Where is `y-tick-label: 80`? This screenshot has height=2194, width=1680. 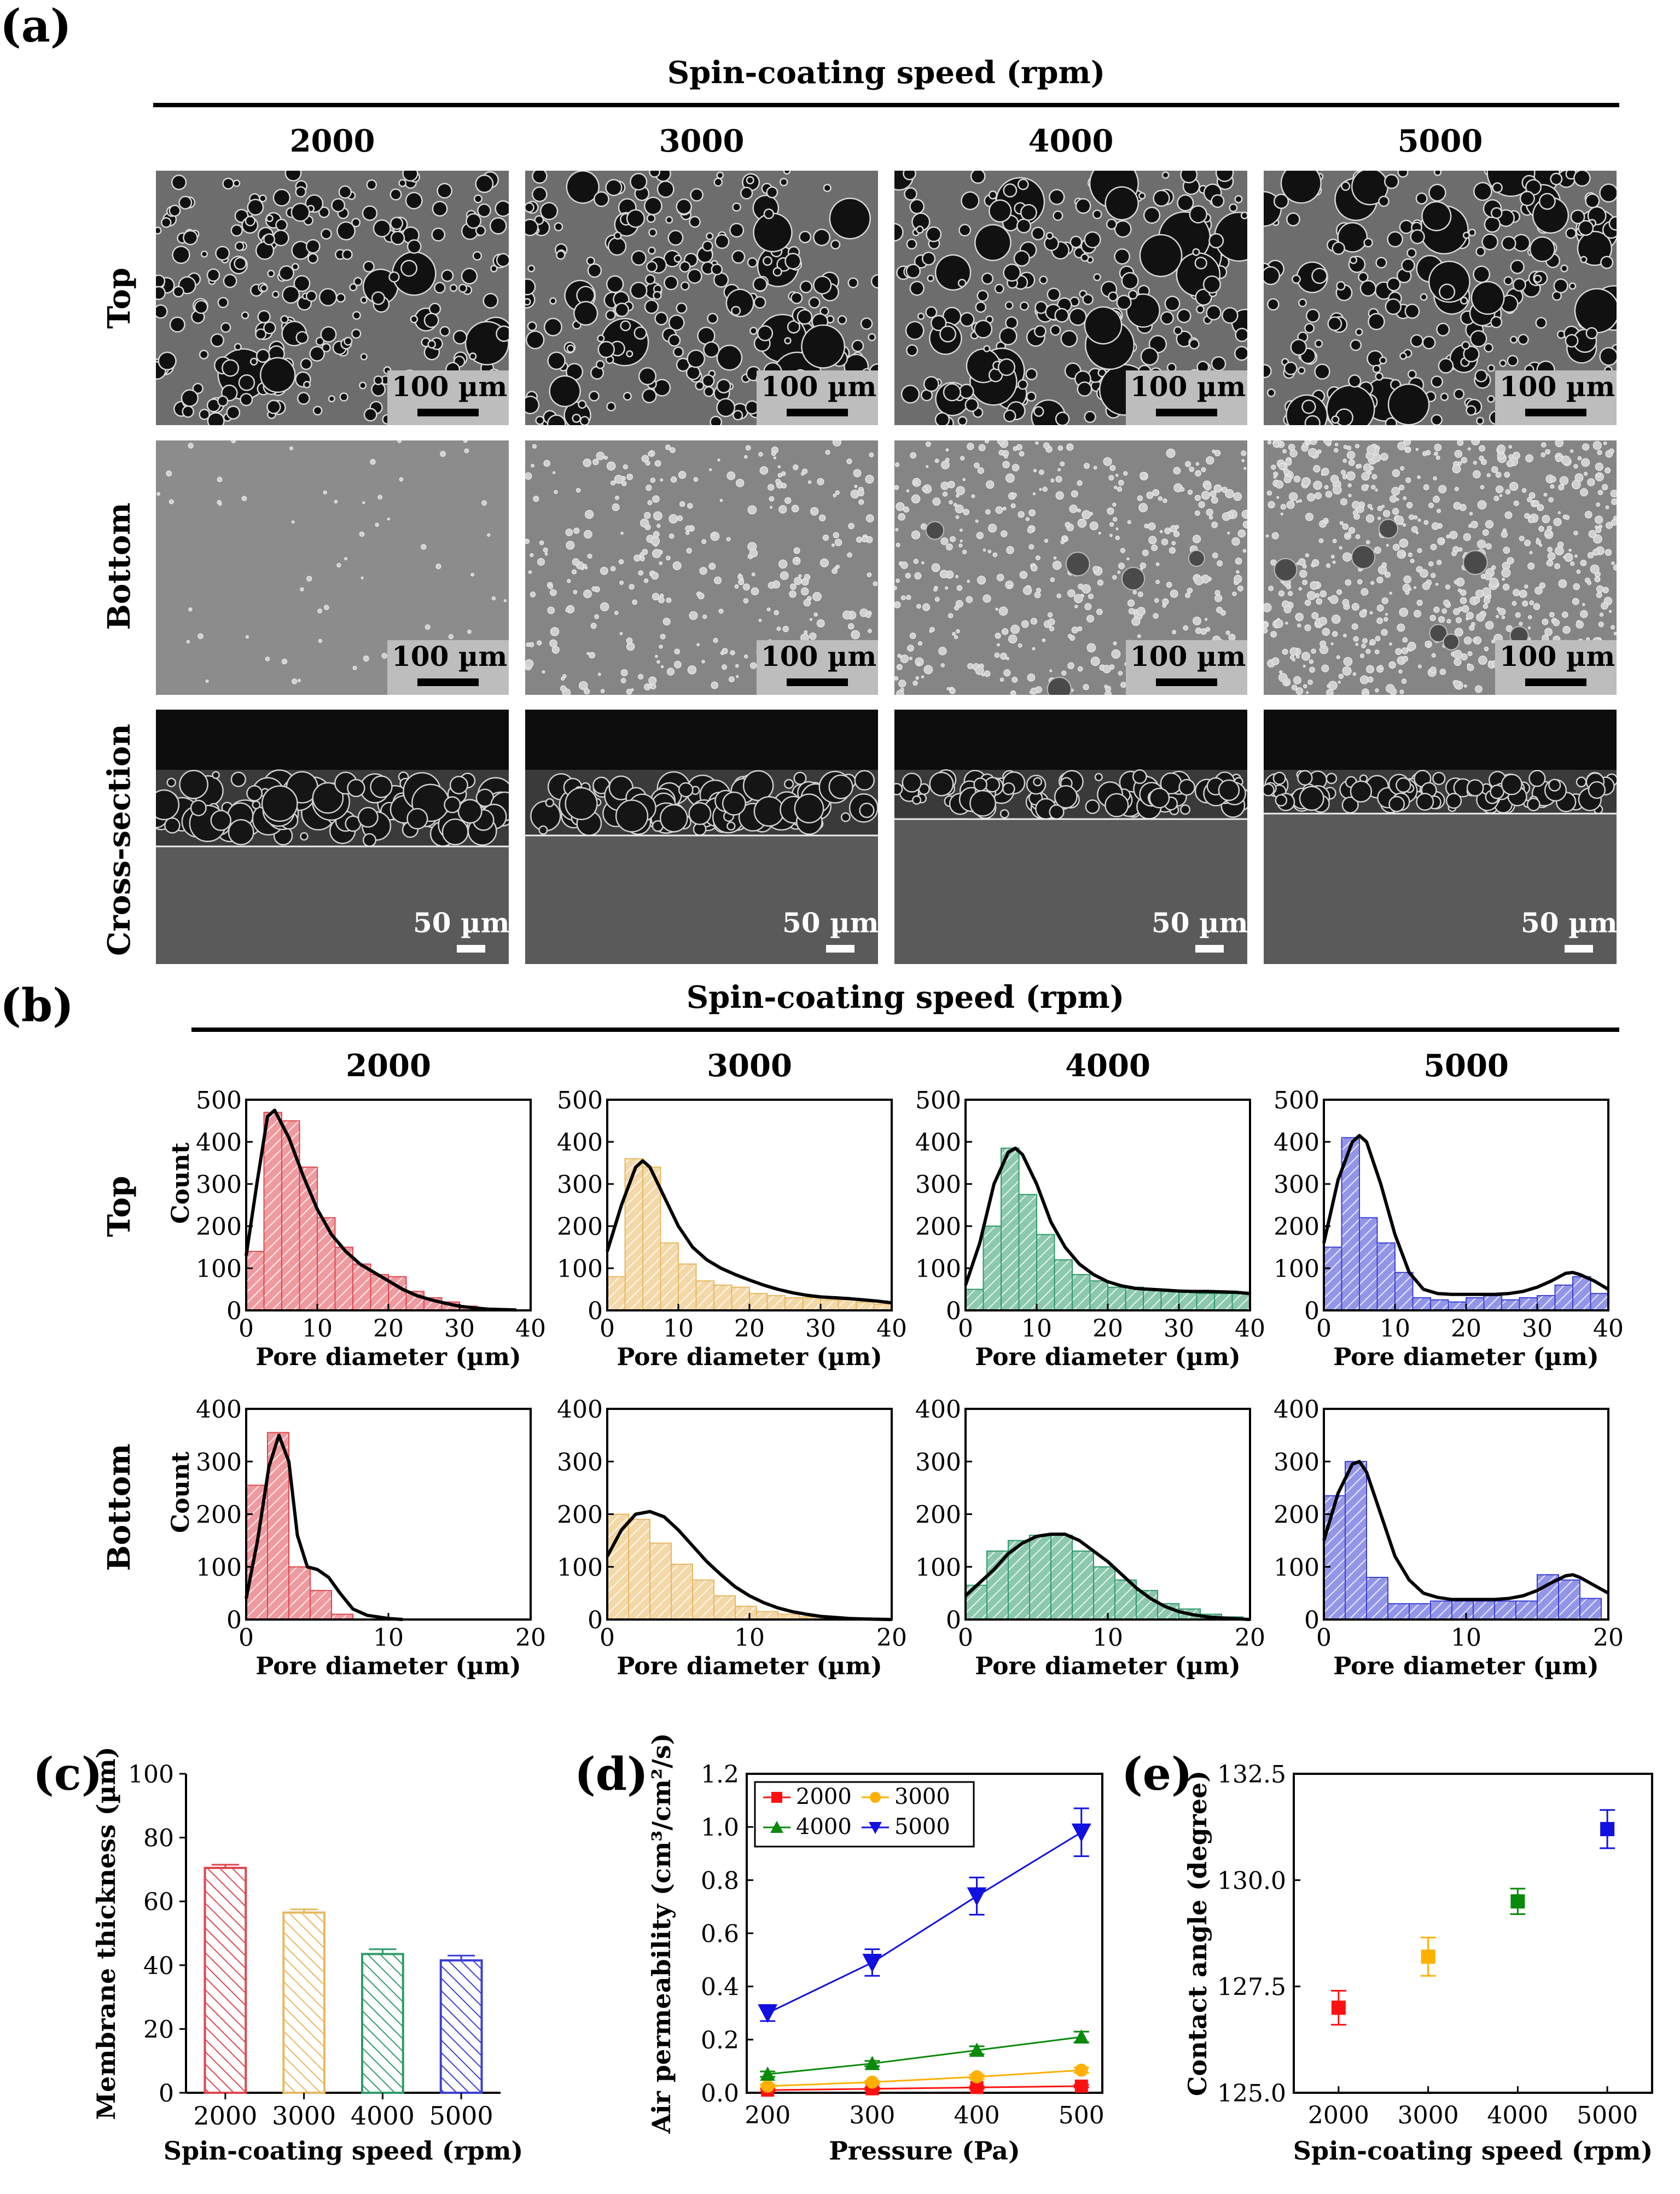
y-tick-label: 80 is located at coordinates (158, 1839).